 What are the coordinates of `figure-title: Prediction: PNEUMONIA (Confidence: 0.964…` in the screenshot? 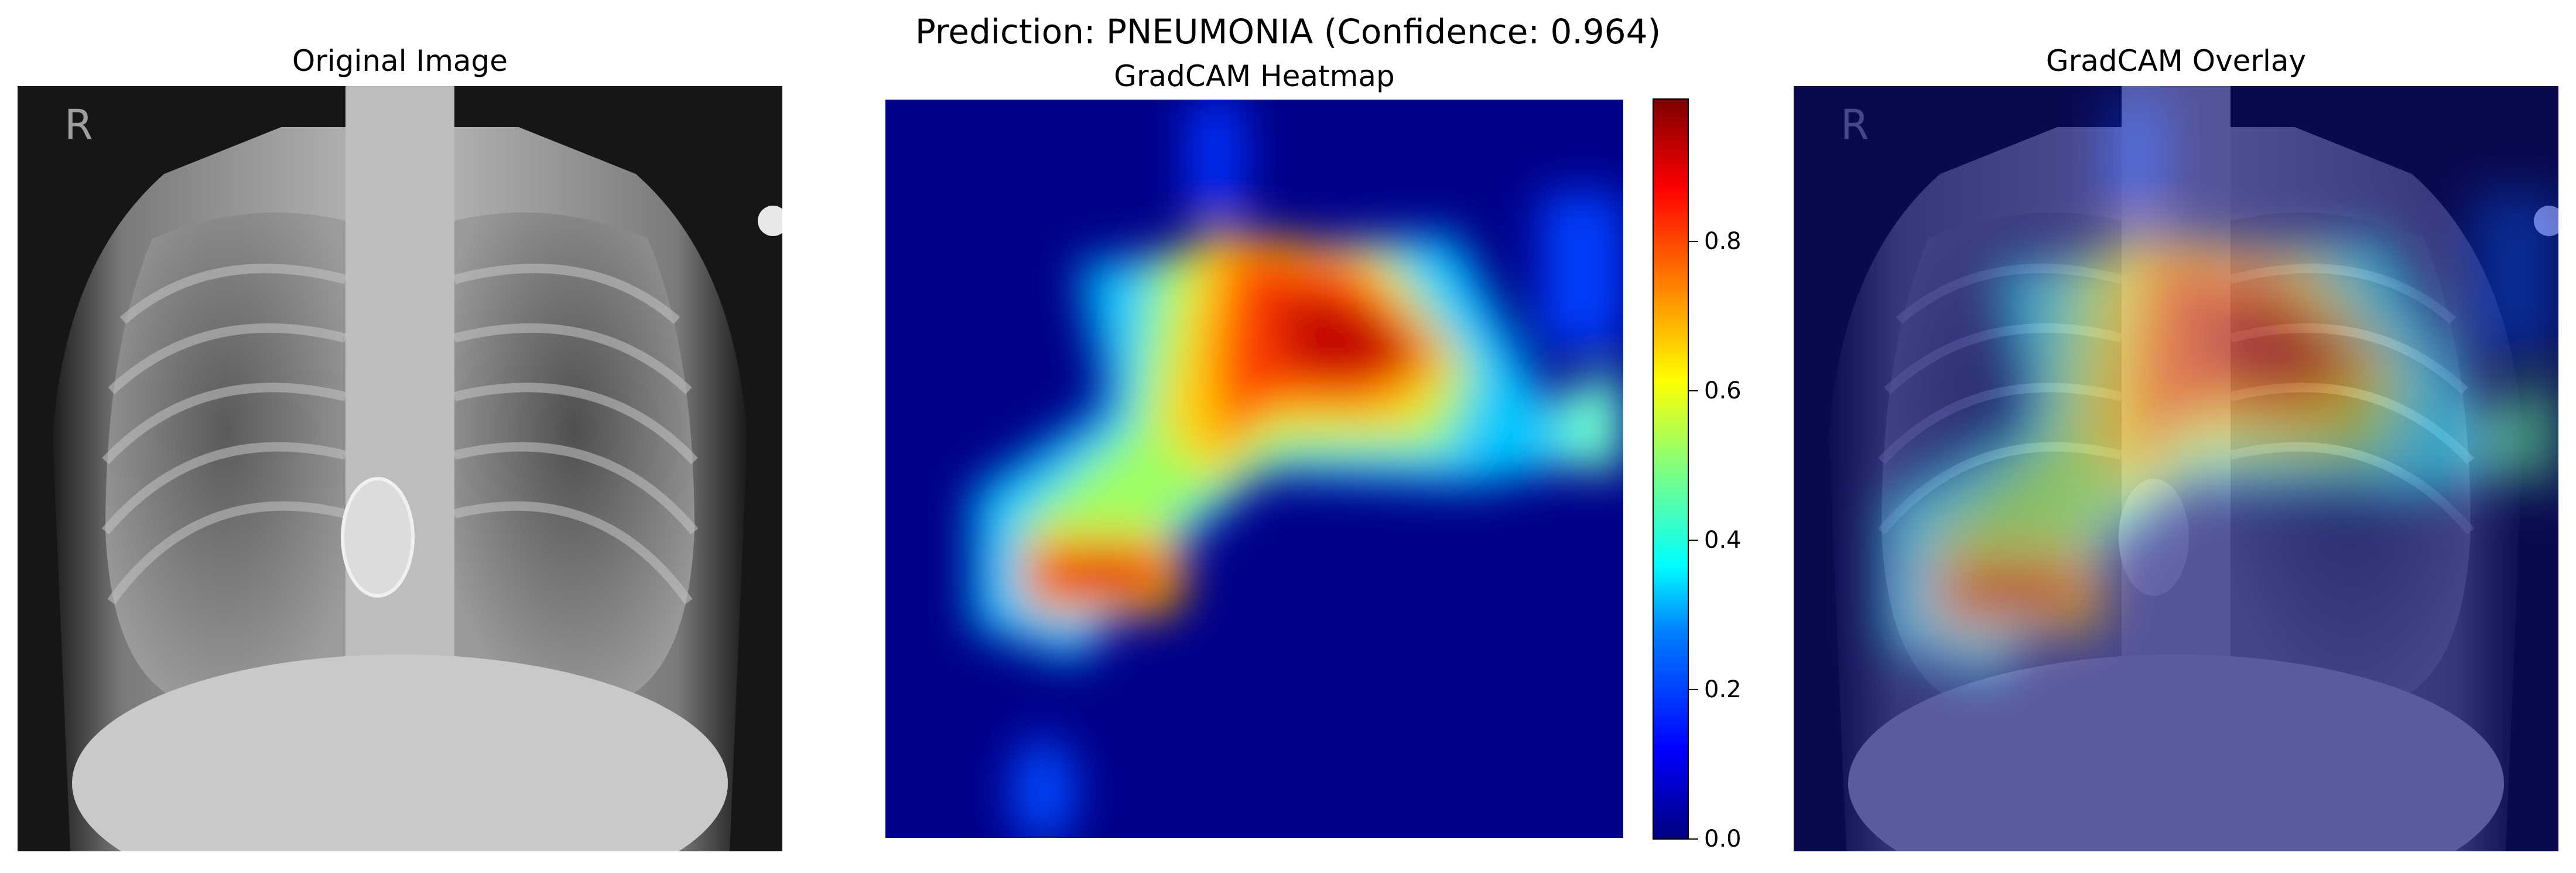 It's located at (1288, 32).